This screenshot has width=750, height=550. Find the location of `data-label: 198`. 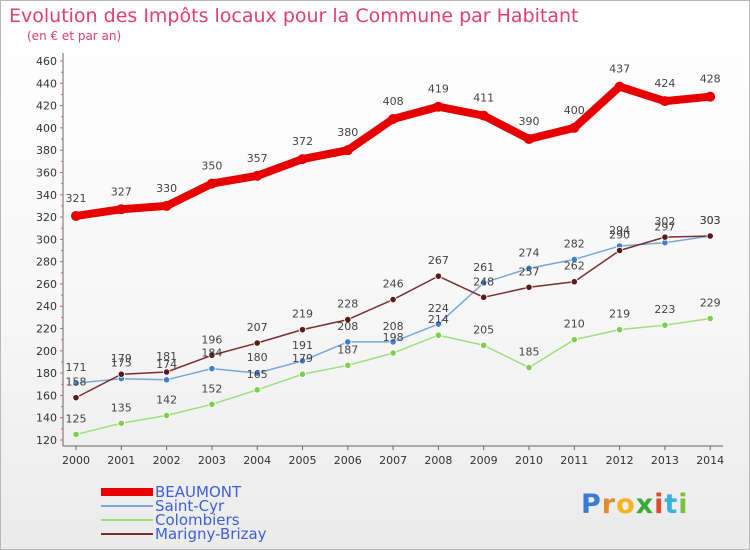

data-label: 198 is located at coordinates (393, 337).